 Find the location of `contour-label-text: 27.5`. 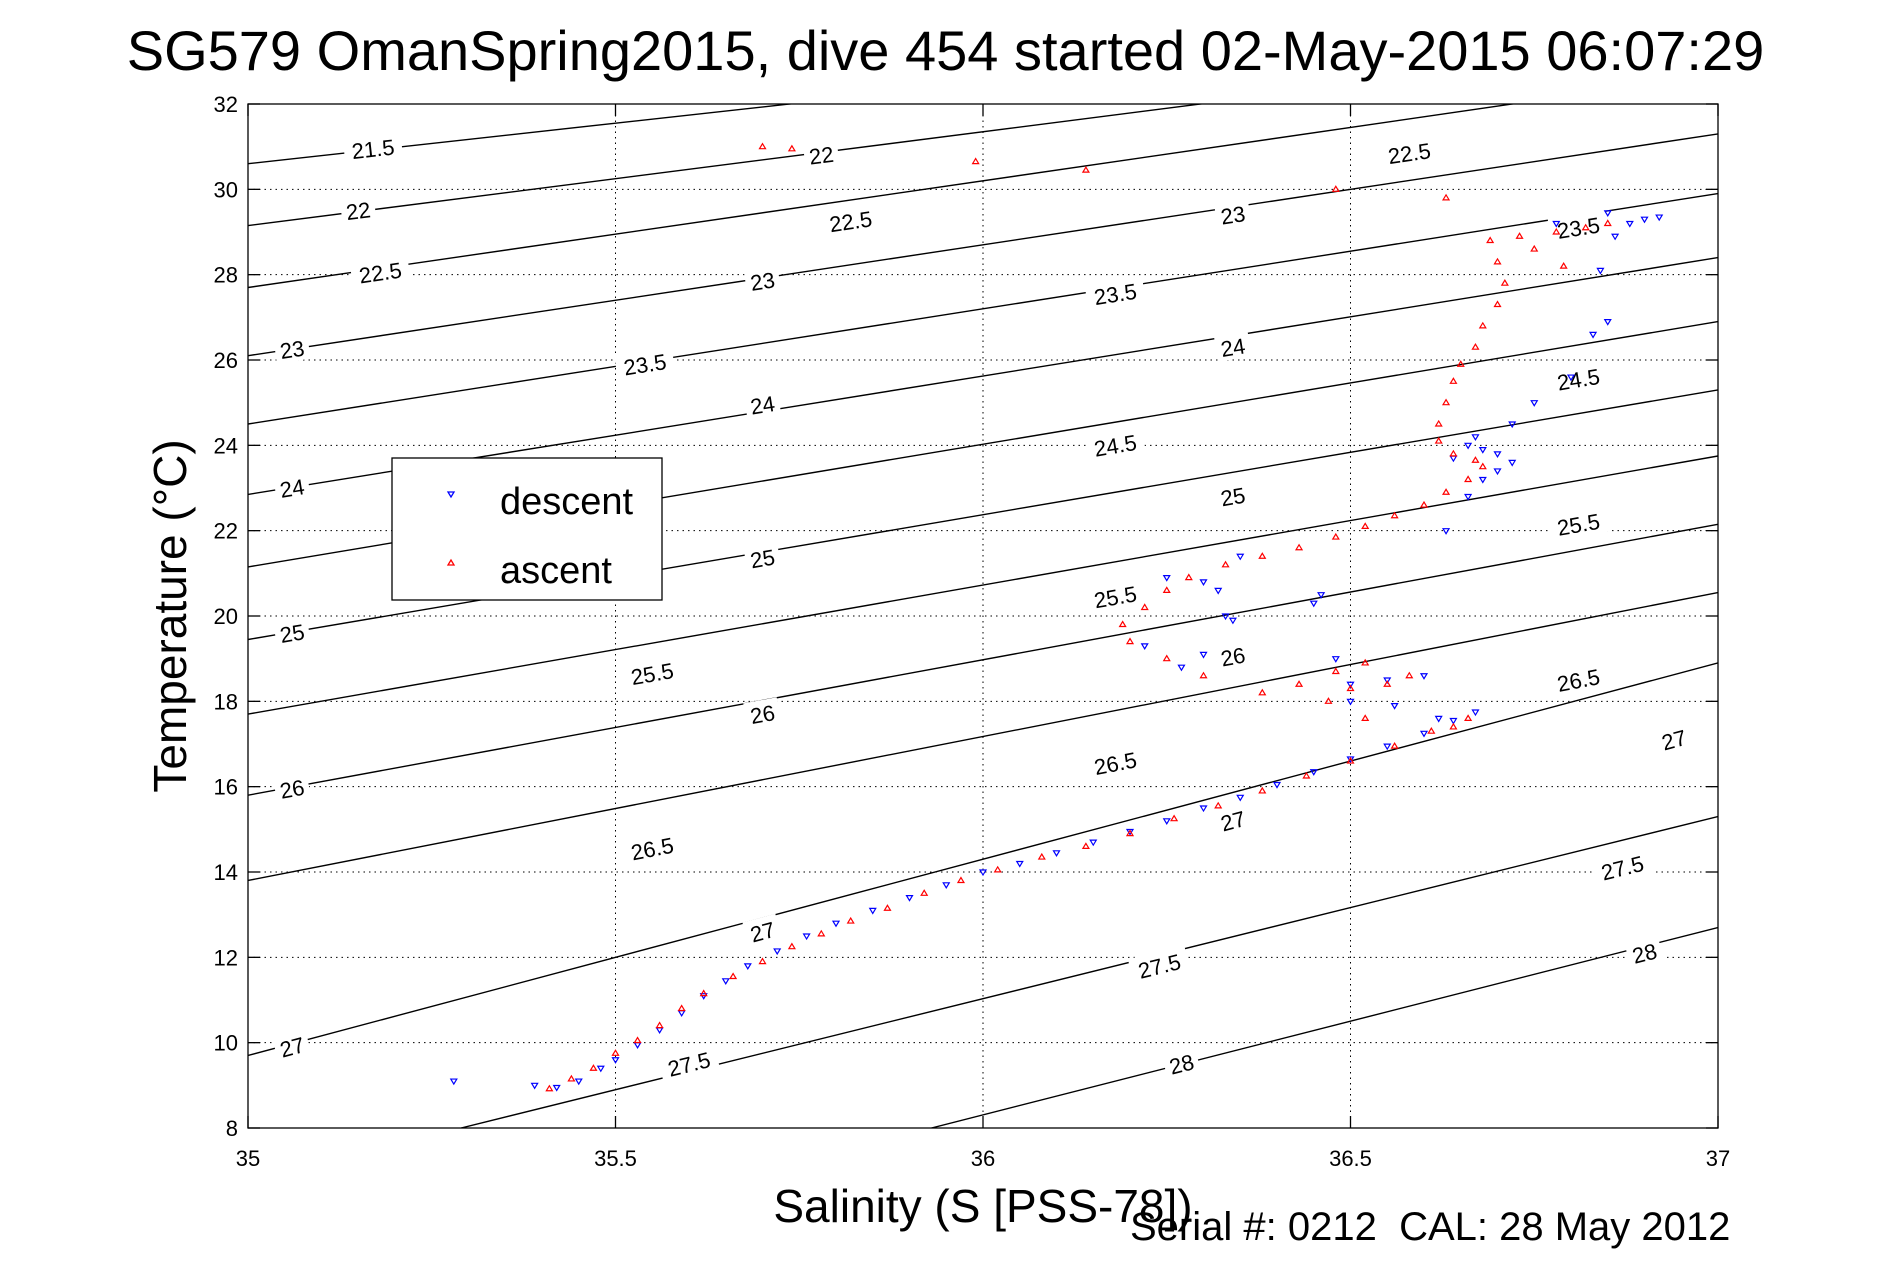

contour-label-text: 27.5 is located at coordinates (689, 1064).